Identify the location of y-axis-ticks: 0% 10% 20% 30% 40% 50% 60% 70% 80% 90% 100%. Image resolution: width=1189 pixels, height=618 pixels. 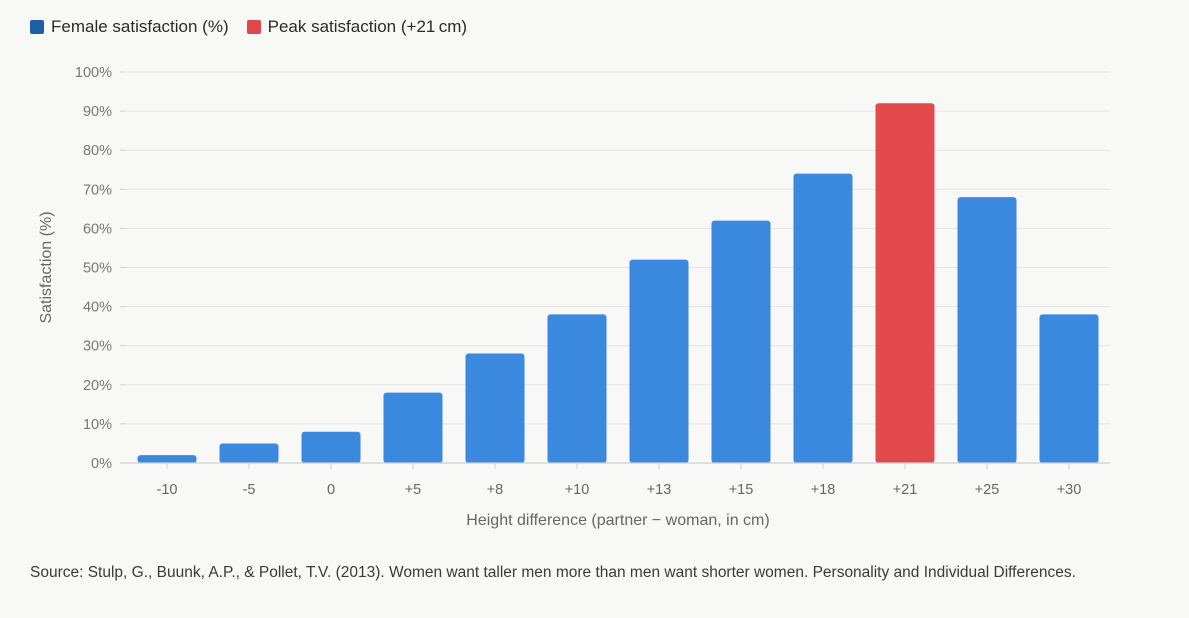
(100, 268).